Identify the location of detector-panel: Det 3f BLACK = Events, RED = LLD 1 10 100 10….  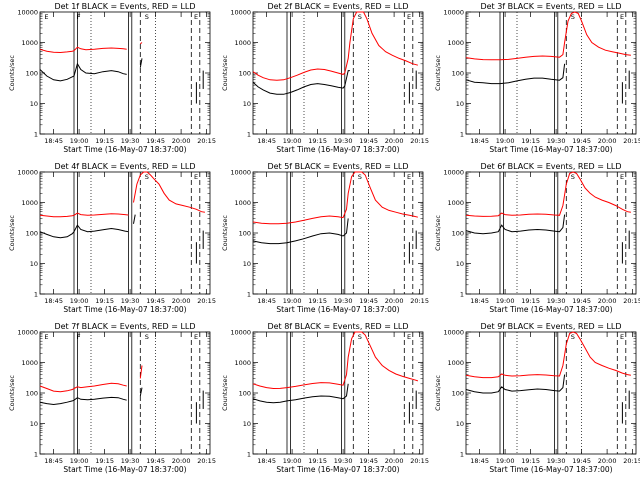
(537, 78).